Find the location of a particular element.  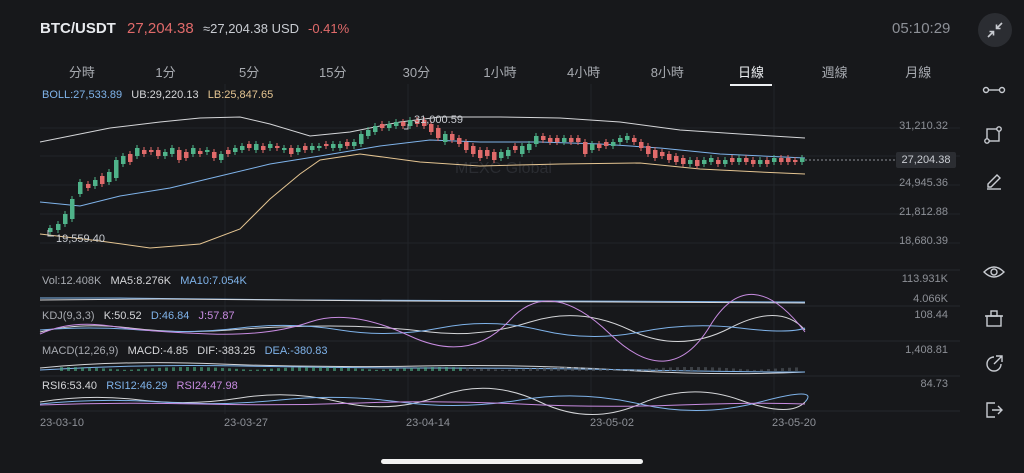

template-button is located at coordinates (994, 318).